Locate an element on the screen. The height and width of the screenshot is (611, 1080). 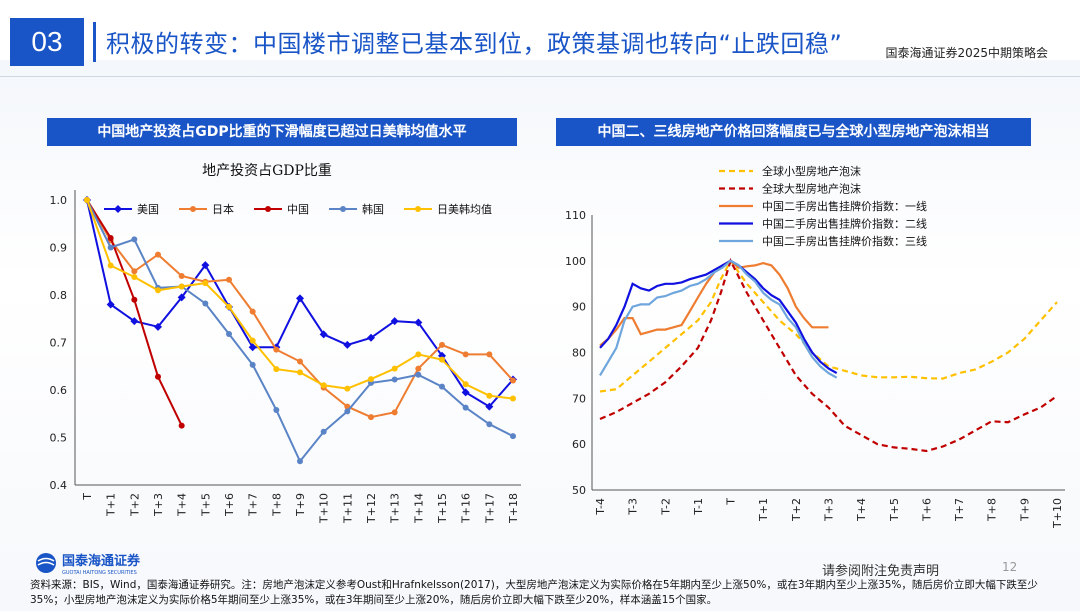
left-x-tick-label: T+15 is located at coordinates (442, 508).